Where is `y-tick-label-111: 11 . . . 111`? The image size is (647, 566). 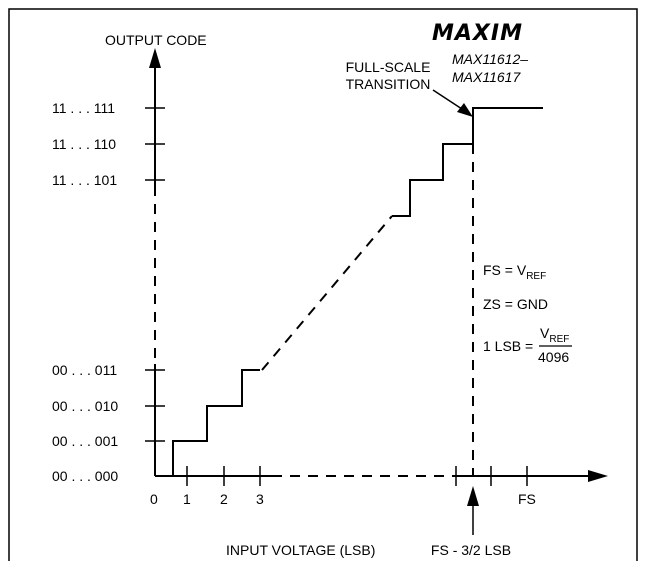
y-tick-label-111: 11 . . . 111 is located at coordinates (83, 108).